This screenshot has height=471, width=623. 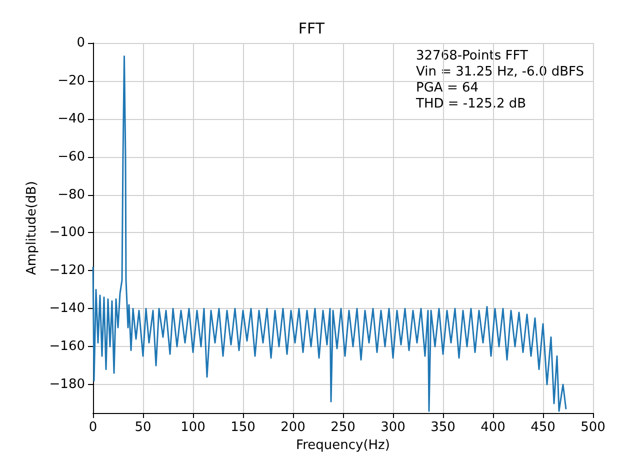 I want to click on x-tick-label: 50, so click(x=143, y=427).